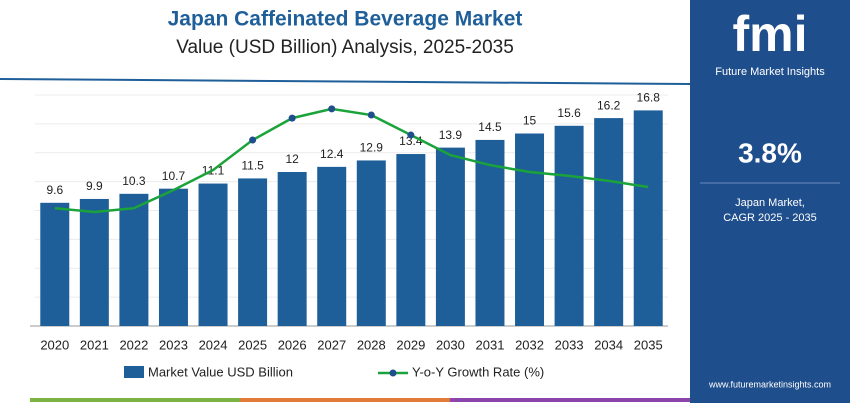 The height and width of the screenshot is (403, 850). What do you see at coordinates (134, 372) in the screenshot?
I see `legend-swatch` at bounding box center [134, 372].